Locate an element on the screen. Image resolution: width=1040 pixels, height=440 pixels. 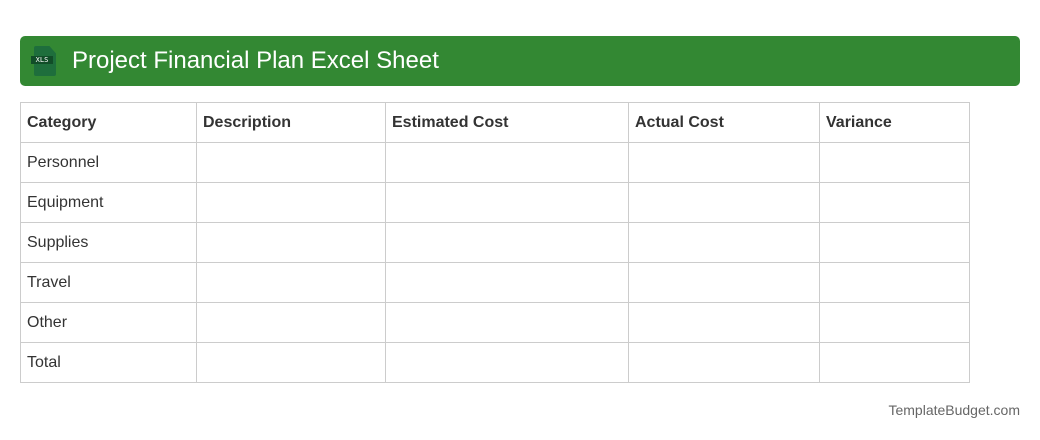
table-row: Equipment is located at coordinates (495, 202).